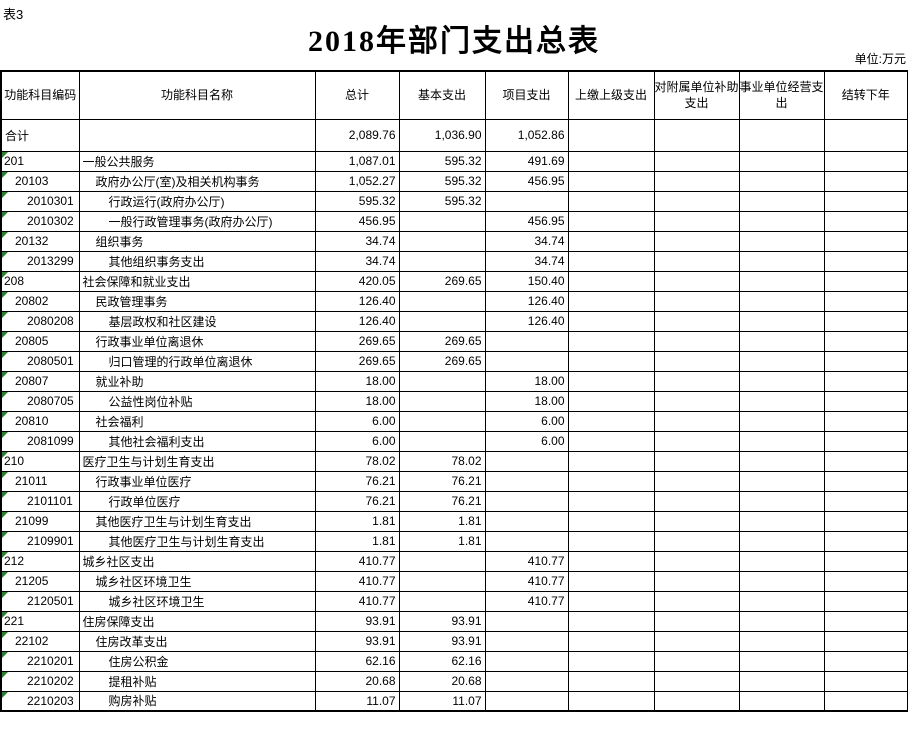 This screenshot has width=908, height=743. Describe the element at coordinates (526, 401) in the screenshot. I see `amount-cell: 18.00` at that location.